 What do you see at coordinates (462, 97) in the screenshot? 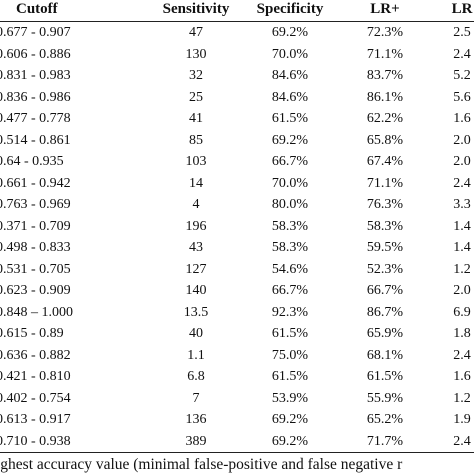
I see `table-cell: 5.6` at bounding box center [462, 97].